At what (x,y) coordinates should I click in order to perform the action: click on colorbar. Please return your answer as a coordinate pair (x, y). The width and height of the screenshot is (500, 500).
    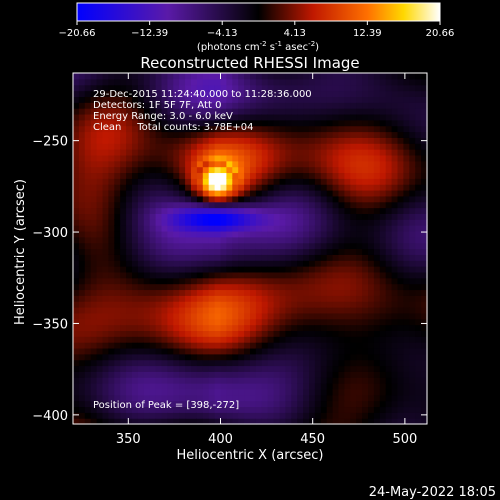
    Looking at the image, I should click on (258, 12).